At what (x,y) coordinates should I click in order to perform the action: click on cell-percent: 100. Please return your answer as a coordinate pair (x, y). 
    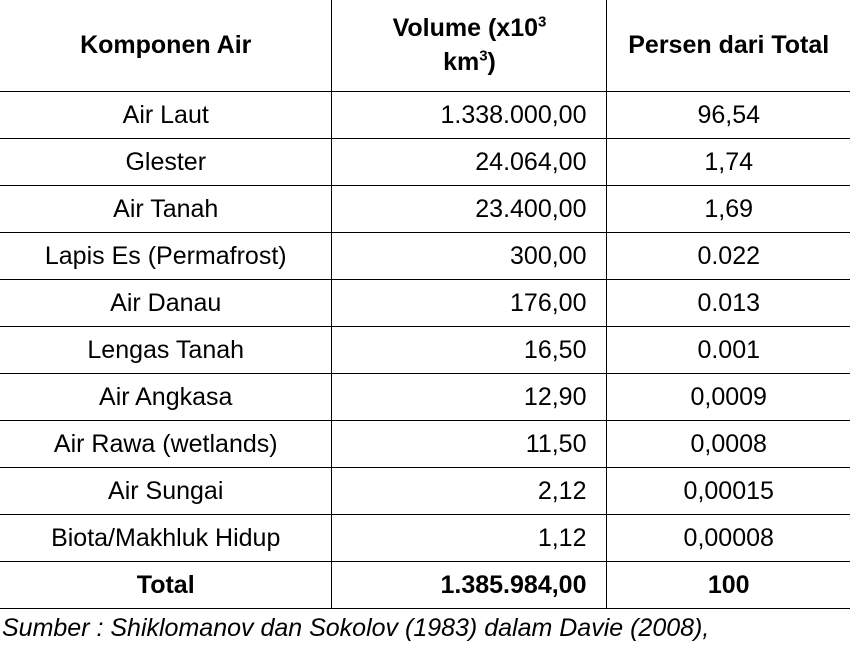
    Looking at the image, I should click on (728, 585).